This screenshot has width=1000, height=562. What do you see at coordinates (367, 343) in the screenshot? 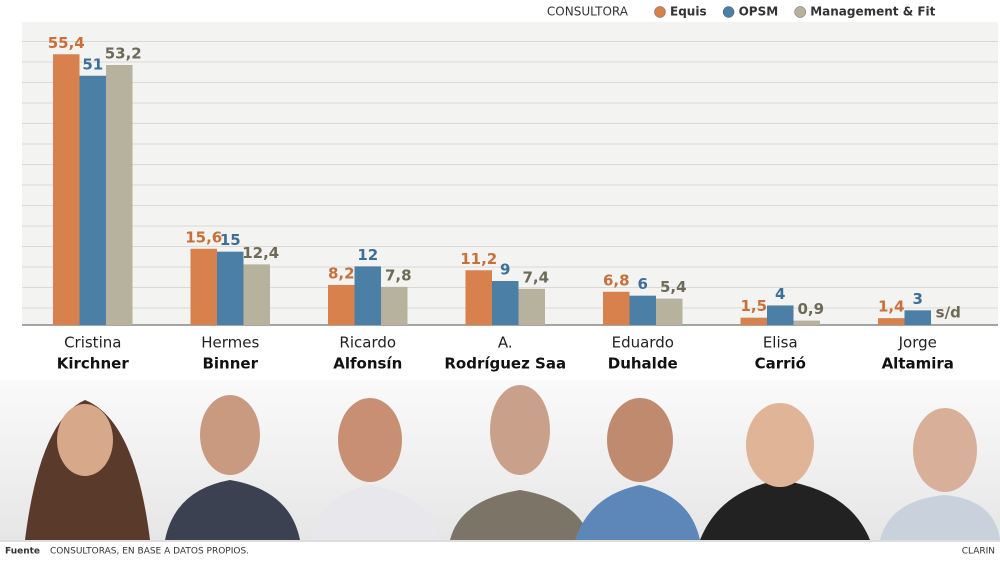
I see `x-tick-label: Ricardo` at bounding box center [367, 343].